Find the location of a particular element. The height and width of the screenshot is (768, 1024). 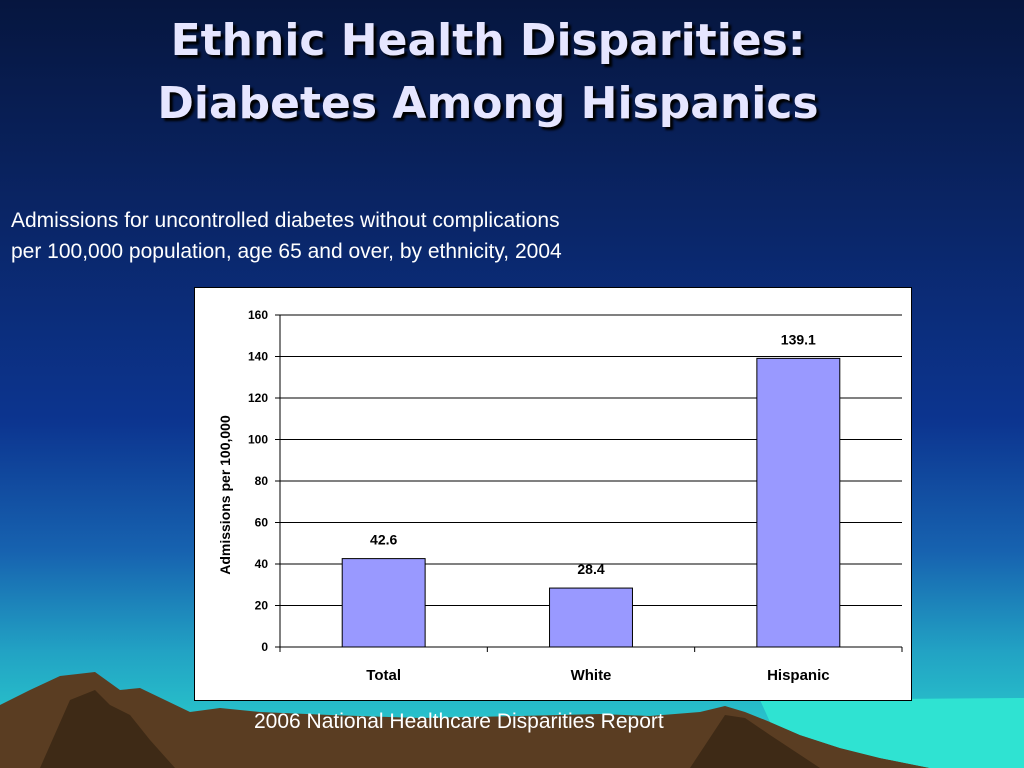

y-axis-title: Admissions per 100,000 is located at coordinates (225, 495).